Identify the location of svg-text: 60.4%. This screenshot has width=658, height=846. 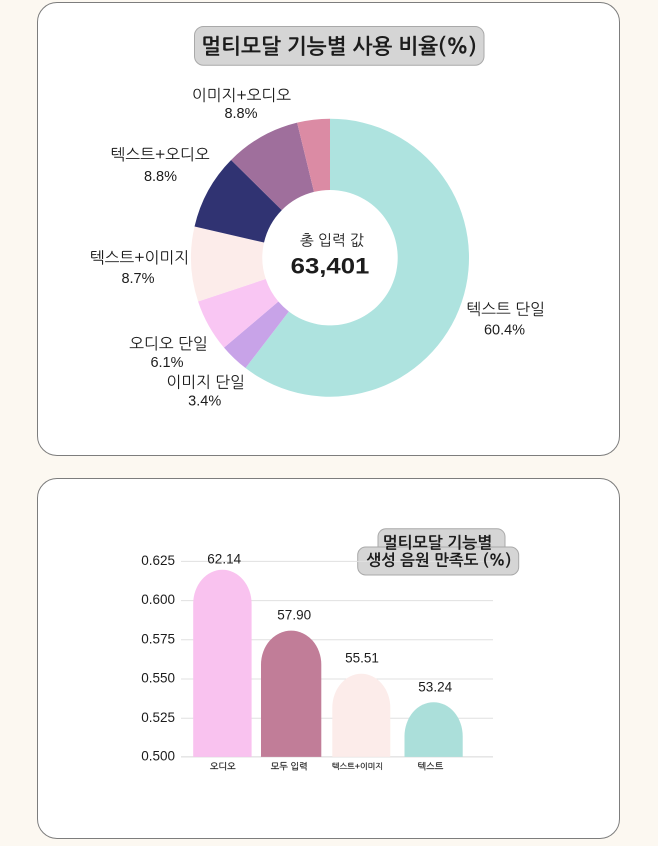
(504, 331).